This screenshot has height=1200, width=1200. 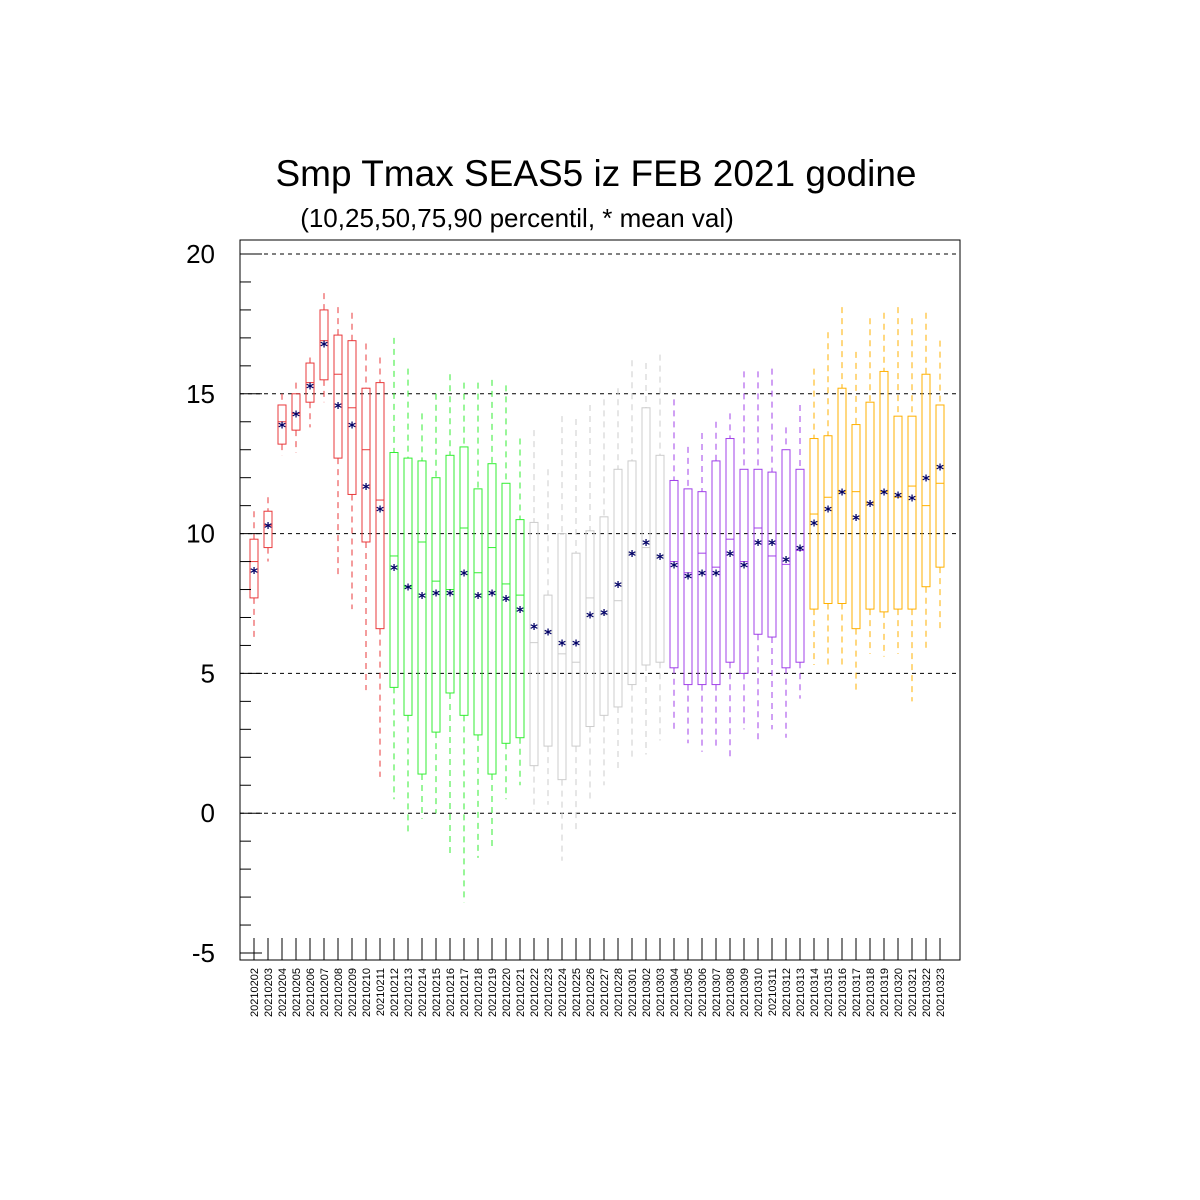 I want to click on x-tick-label: 20210217, so click(x=465, y=992).